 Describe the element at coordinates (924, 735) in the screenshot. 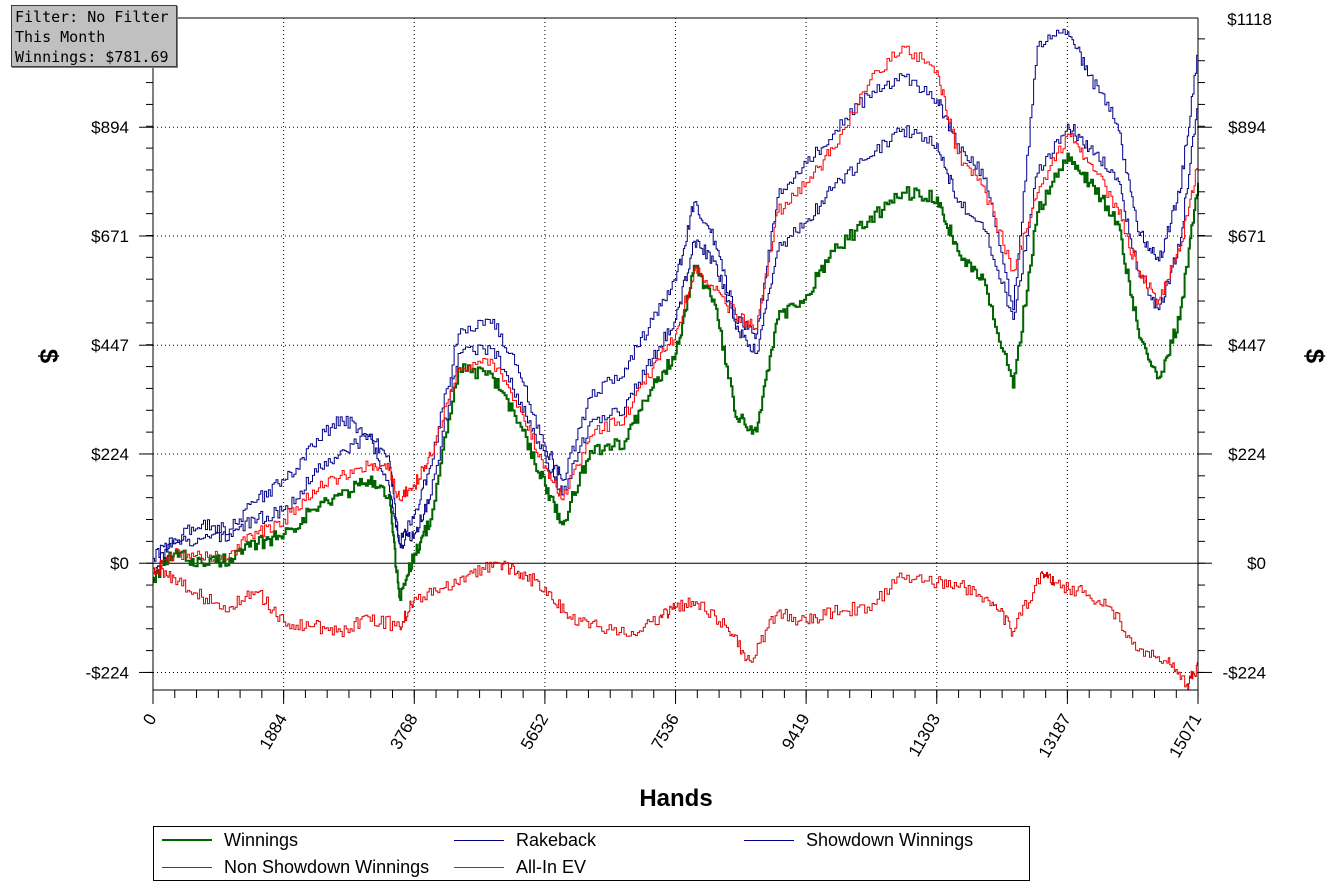

I see `x-tick-label: 11303` at that location.